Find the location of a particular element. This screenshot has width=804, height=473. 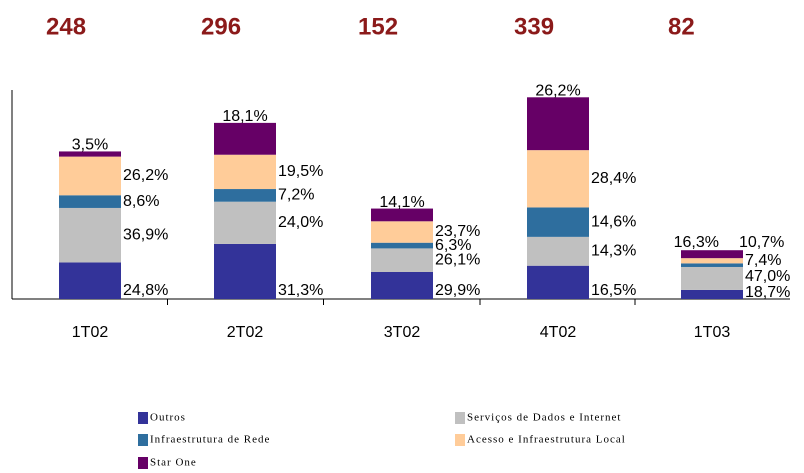

value-label: 18,7% is located at coordinates (767, 292).